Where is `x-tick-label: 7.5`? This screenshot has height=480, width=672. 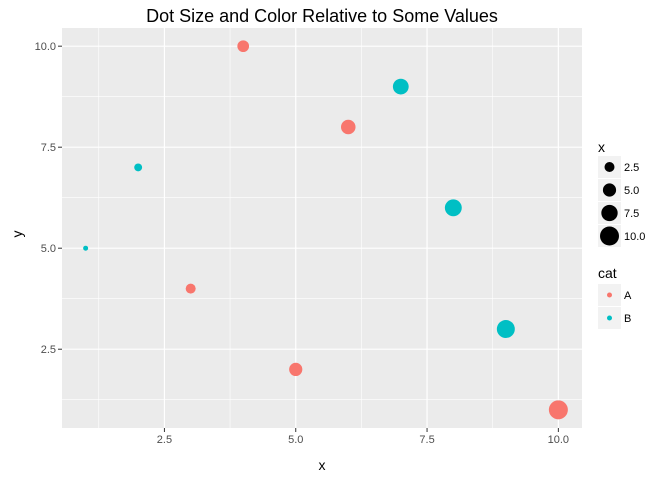 x-tick-label: 7.5 is located at coordinates (426, 440).